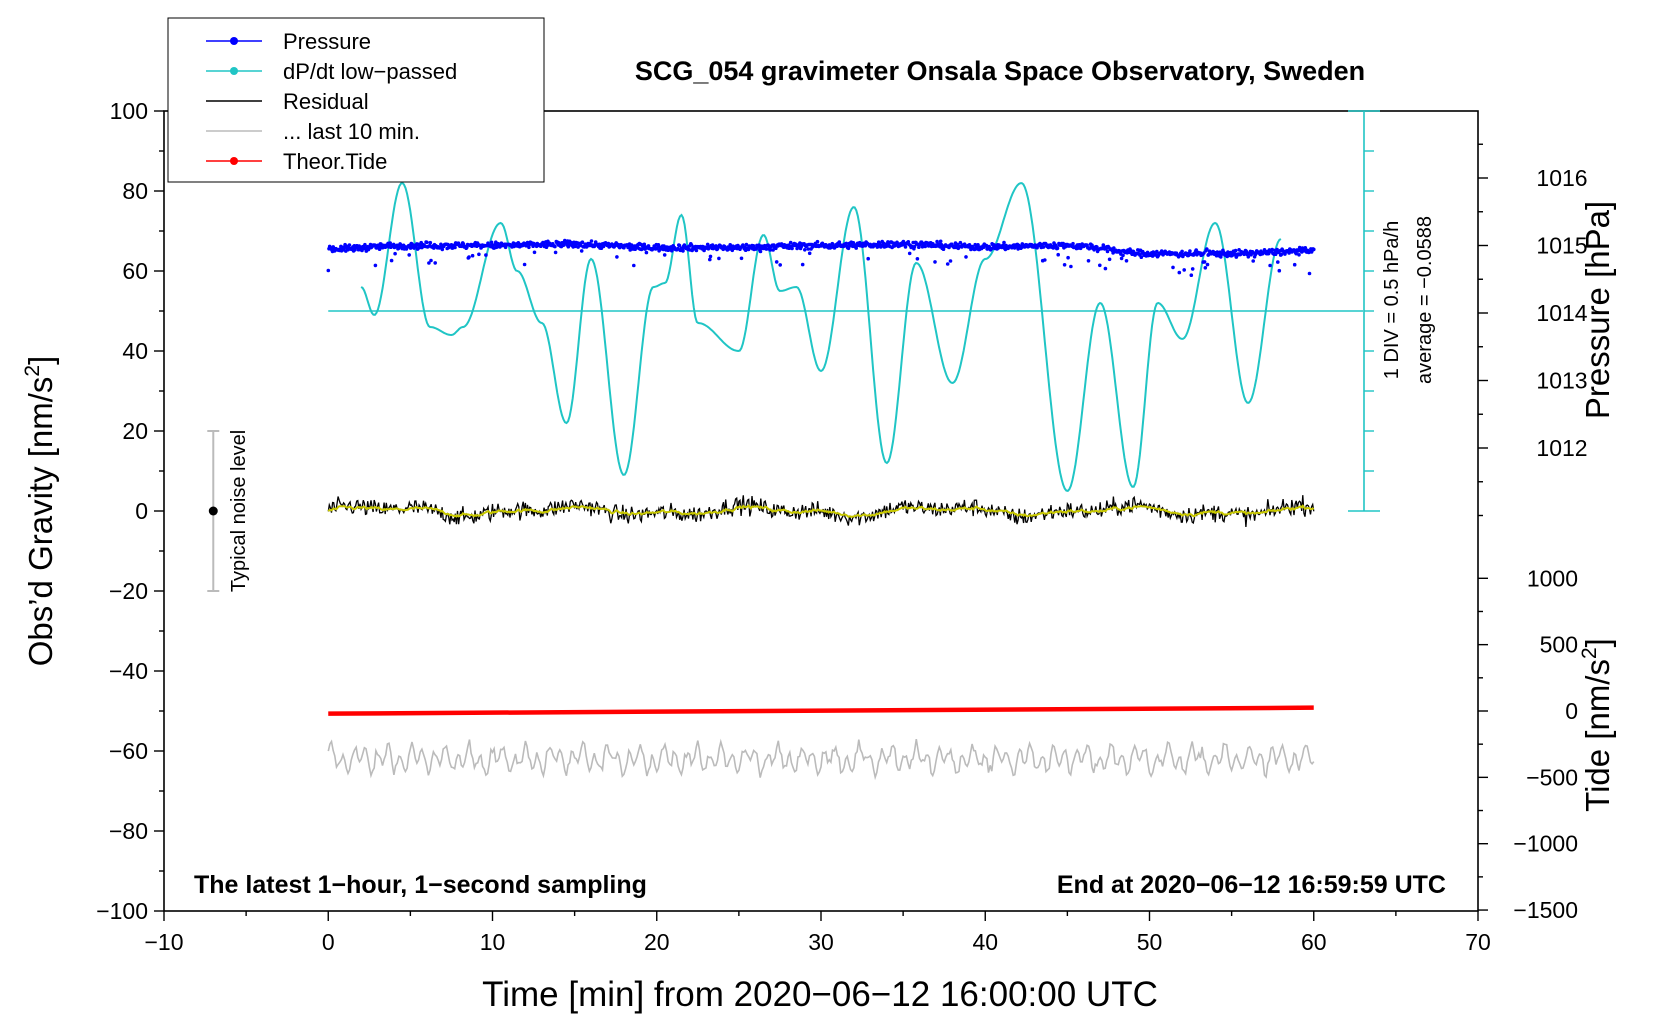  Describe the element at coordinates (1425, 300) in the screenshot. I see `dpdt-average-label: average = −0.0588` at that location.